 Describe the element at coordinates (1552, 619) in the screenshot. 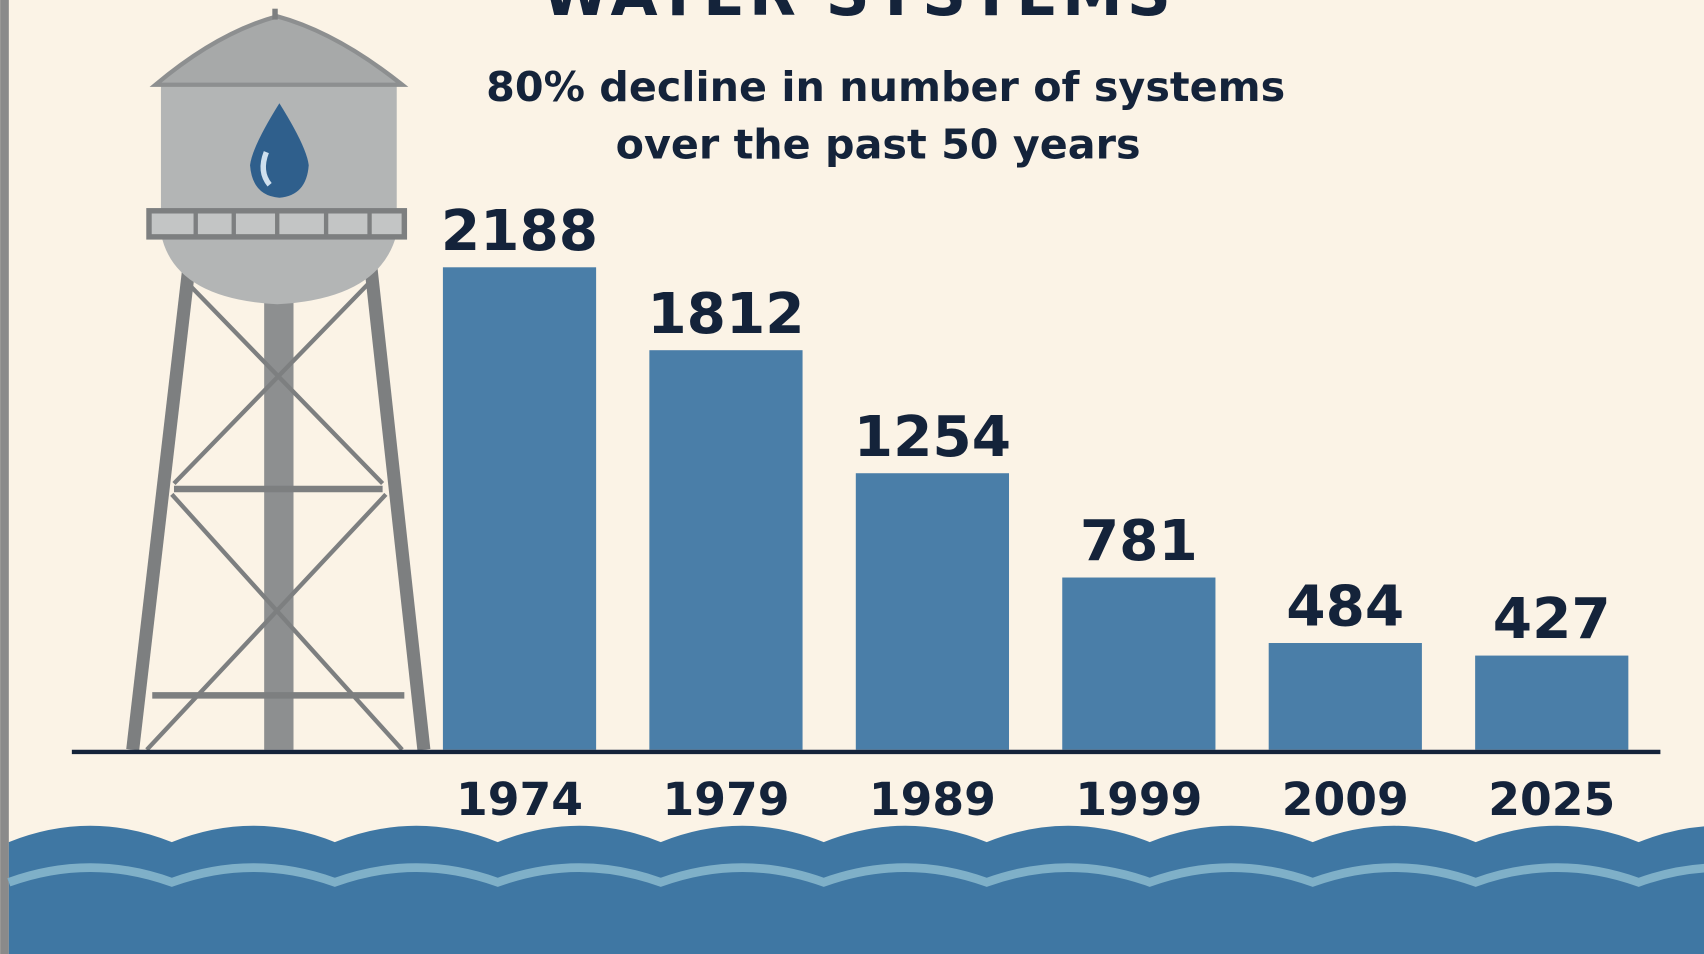

I see `value-label: 427` at that location.